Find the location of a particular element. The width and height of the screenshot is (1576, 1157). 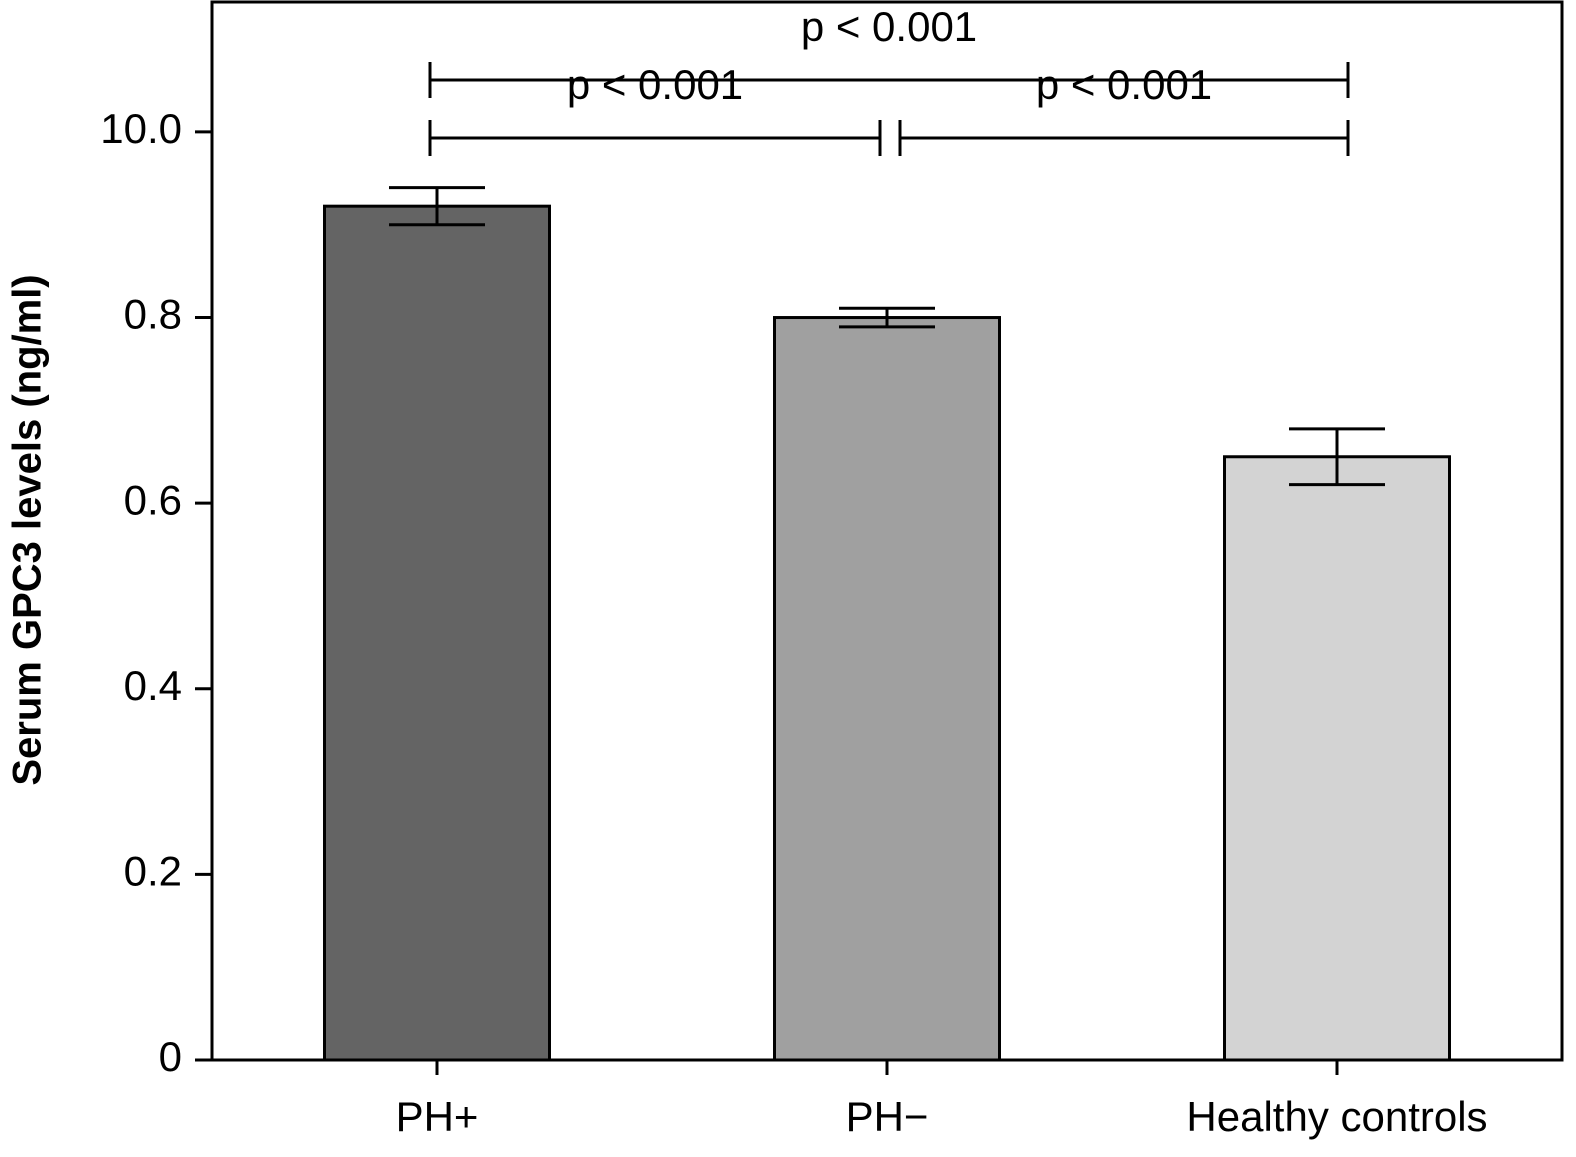

y-tick-label: 0 is located at coordinates (170, 1056).